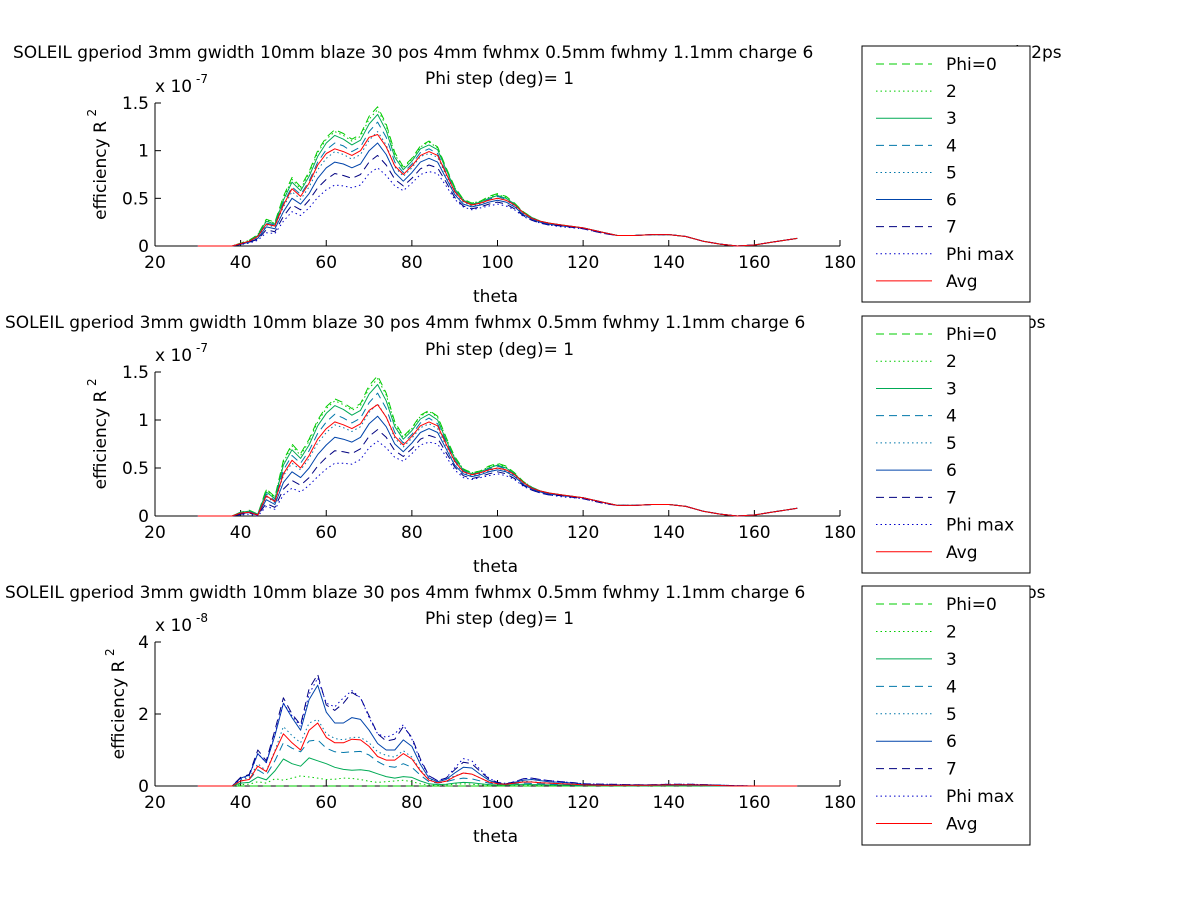 The height and width of the screenshot is (901, 1200). Describe the element at coordinates (143, 715) in the screenshot. I see `y-tick-label: 2` at that location.